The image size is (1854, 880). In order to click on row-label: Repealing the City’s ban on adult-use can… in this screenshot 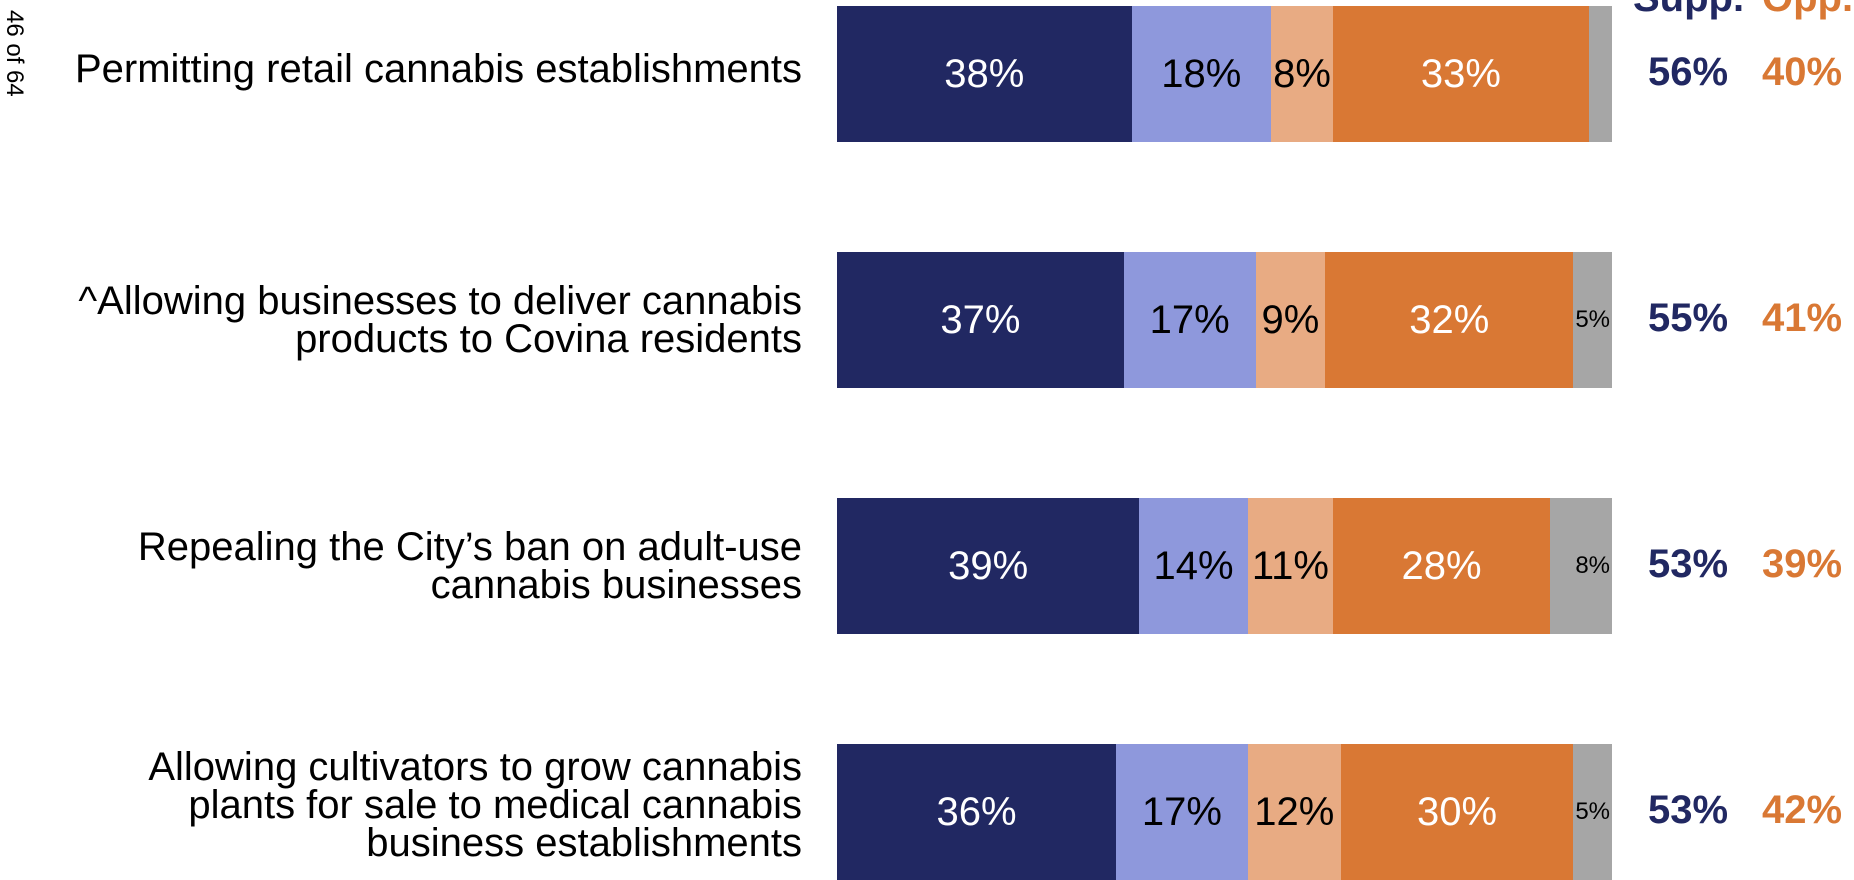, I will do `click(422, 566)`.